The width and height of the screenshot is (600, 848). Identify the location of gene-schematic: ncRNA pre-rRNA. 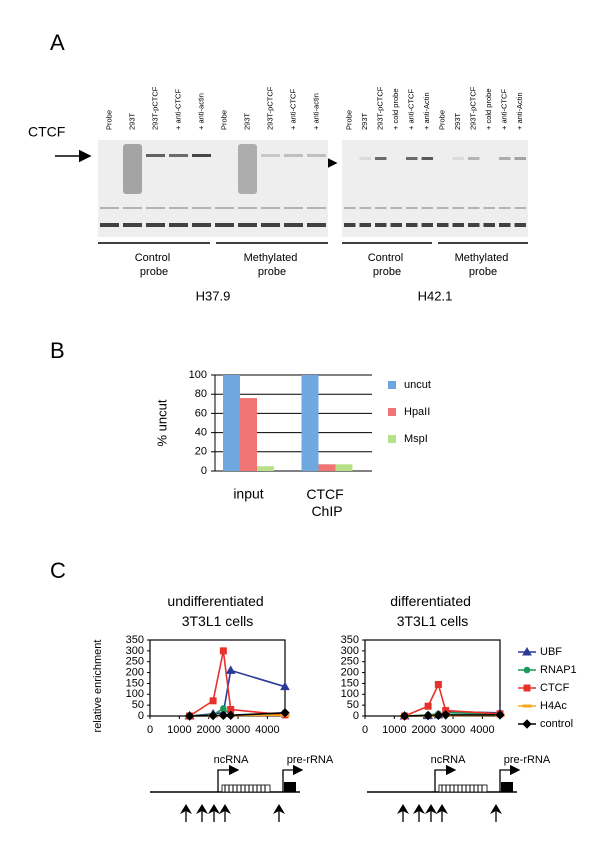
(459, 788).